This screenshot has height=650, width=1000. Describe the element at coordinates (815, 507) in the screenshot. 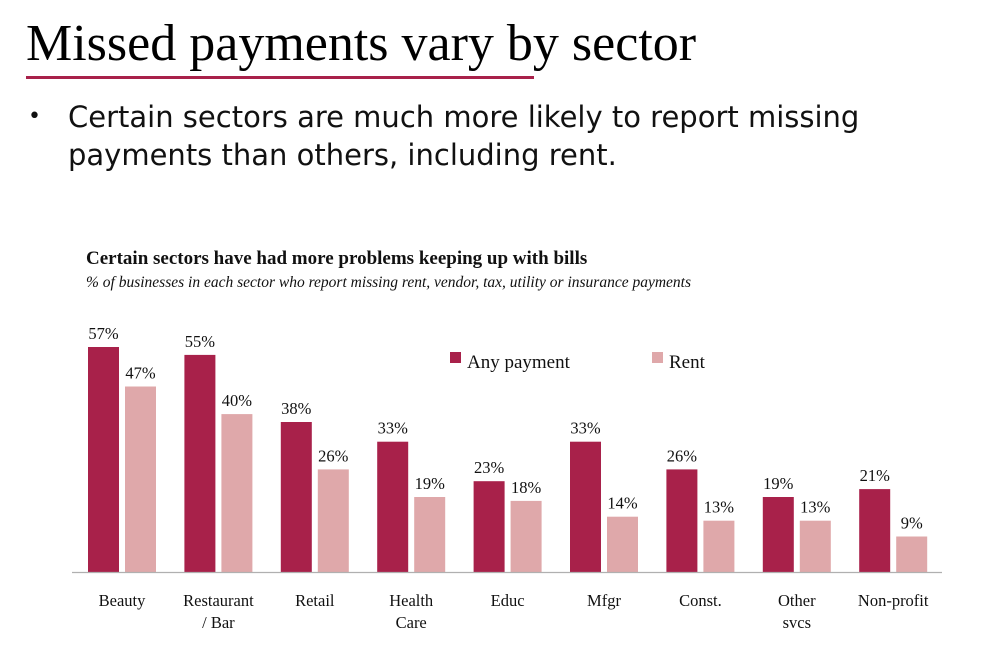

I see `value-label-rent-7: 13%` at that location.